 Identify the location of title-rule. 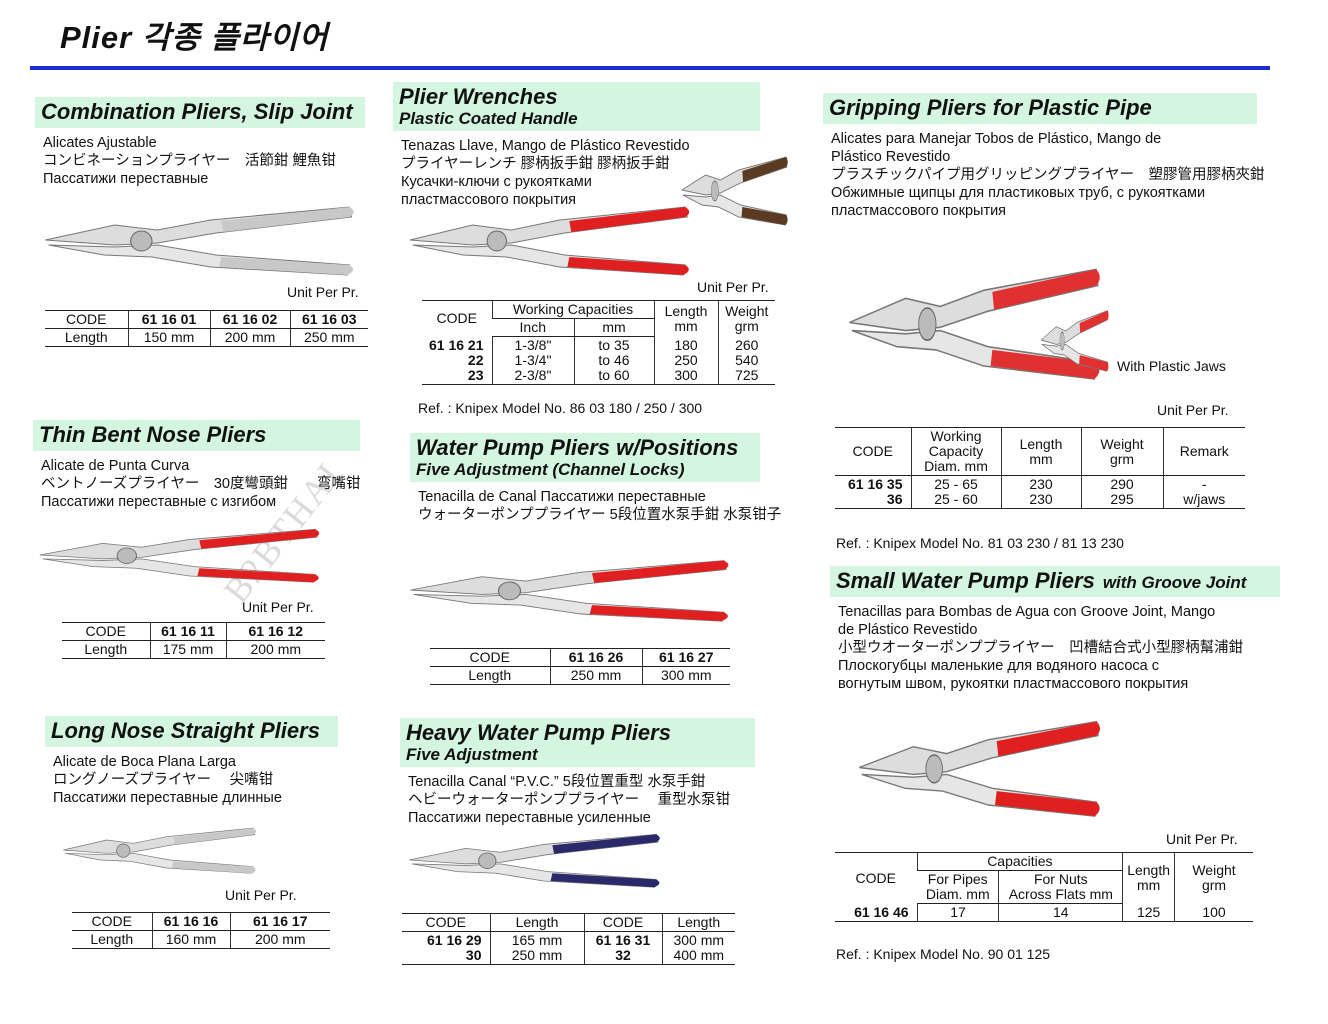
(650, 68).